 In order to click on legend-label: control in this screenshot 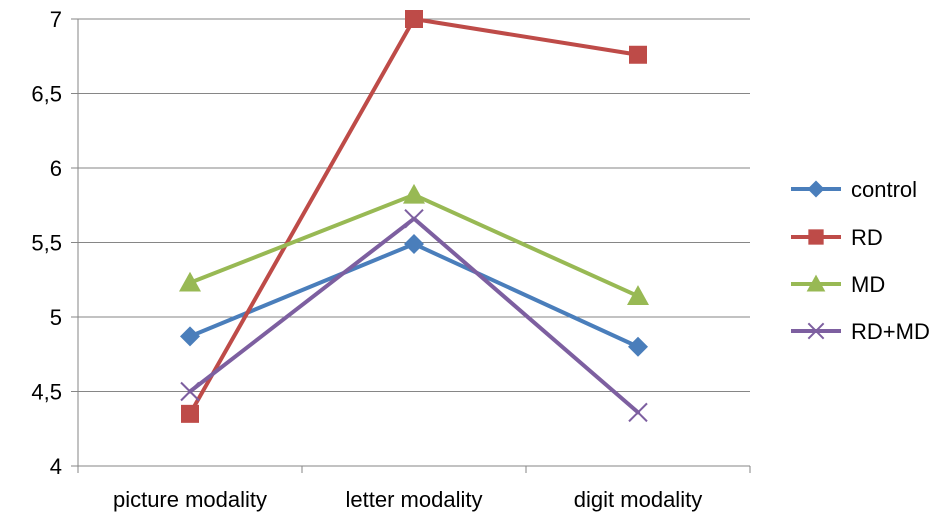, I will do `click(884, 189)`.